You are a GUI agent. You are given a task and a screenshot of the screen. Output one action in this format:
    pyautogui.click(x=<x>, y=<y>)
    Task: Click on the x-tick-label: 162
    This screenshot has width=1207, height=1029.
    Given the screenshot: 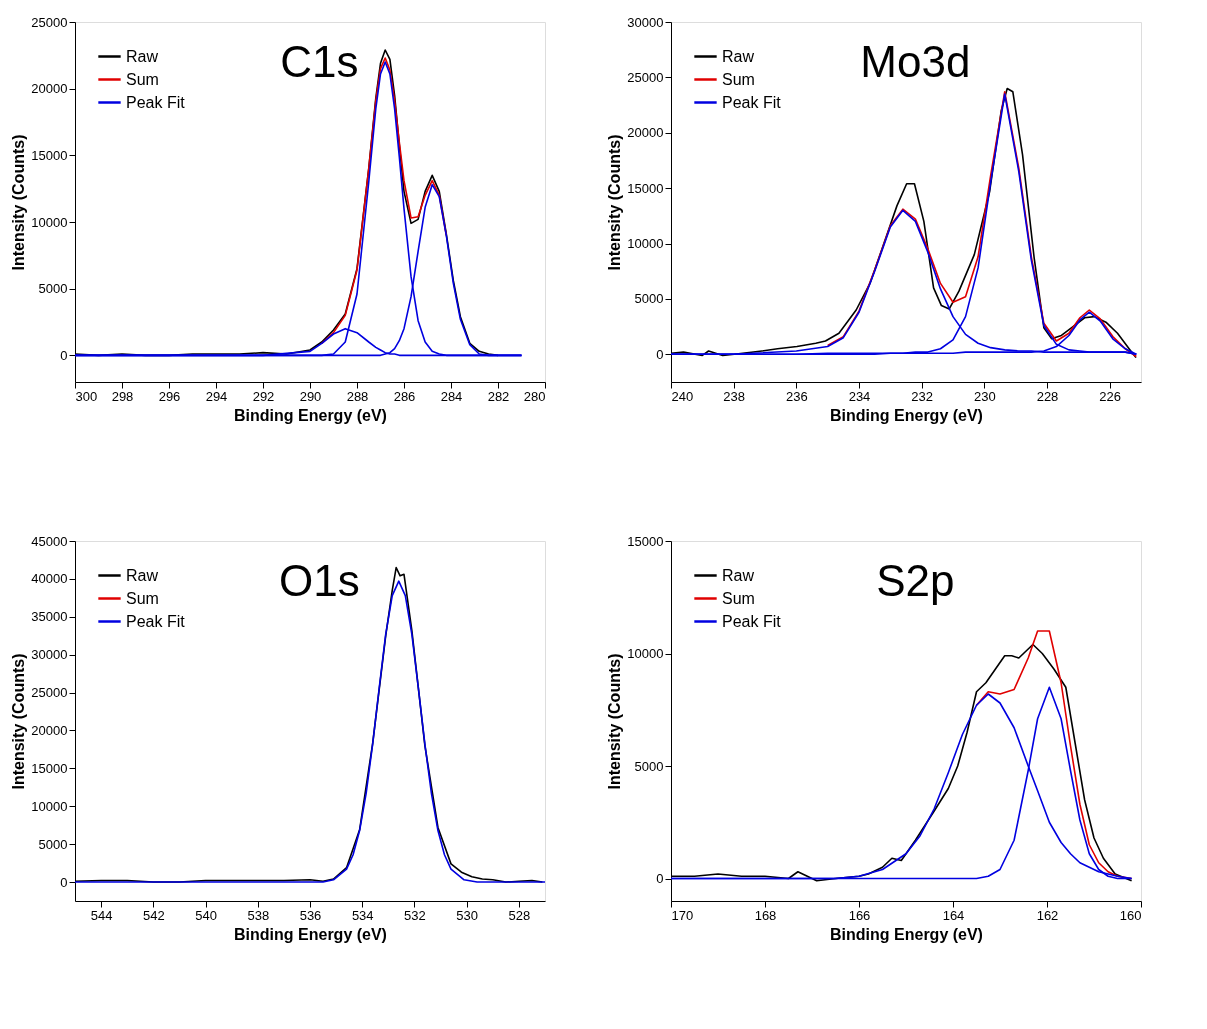 What is the action you would take?
    pyautogui.click(x=1047, y=915)
    